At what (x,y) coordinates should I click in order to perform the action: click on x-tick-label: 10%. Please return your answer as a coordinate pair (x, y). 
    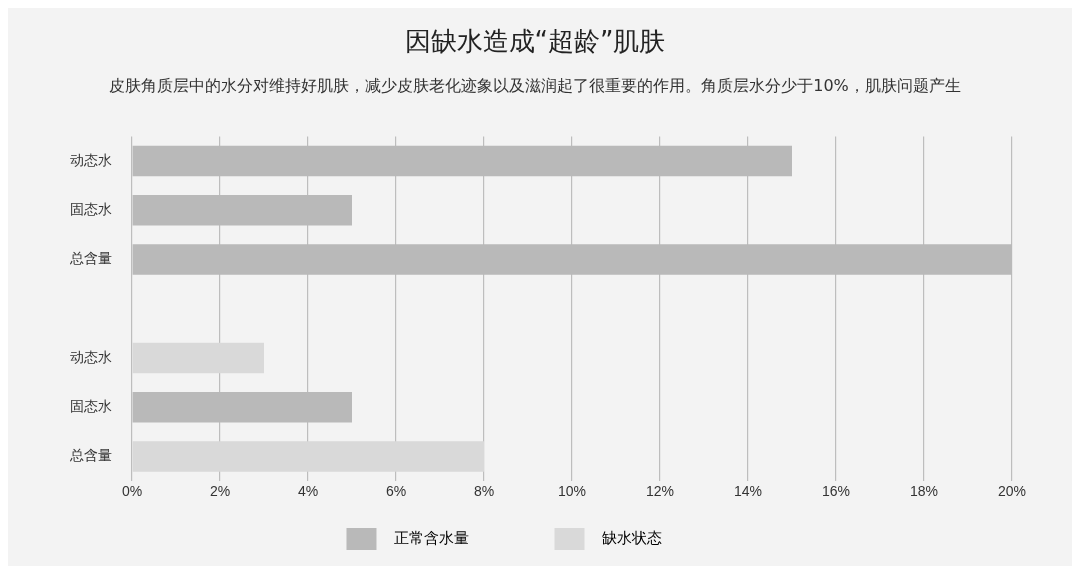
    Looking at the image, I should click on (572, 491).